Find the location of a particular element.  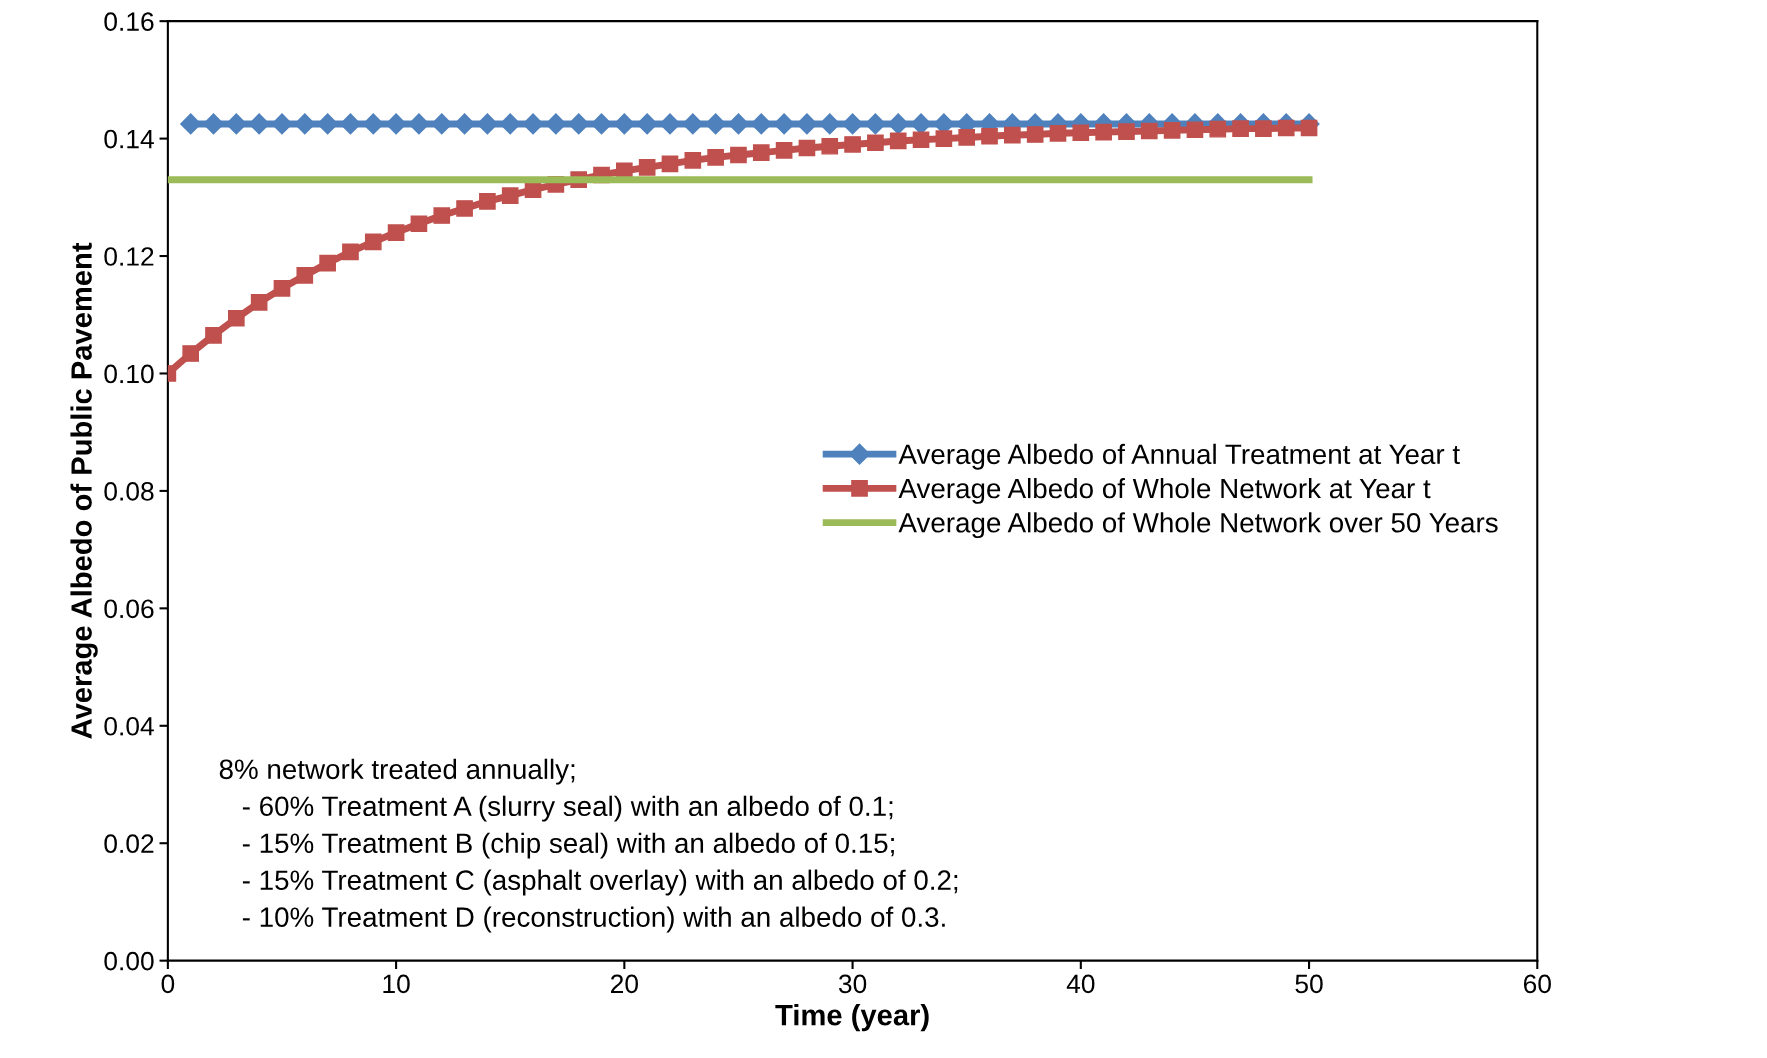

legend-label: Average Albedo of Whole Network at Year t is located at coordinates (1164, 490).